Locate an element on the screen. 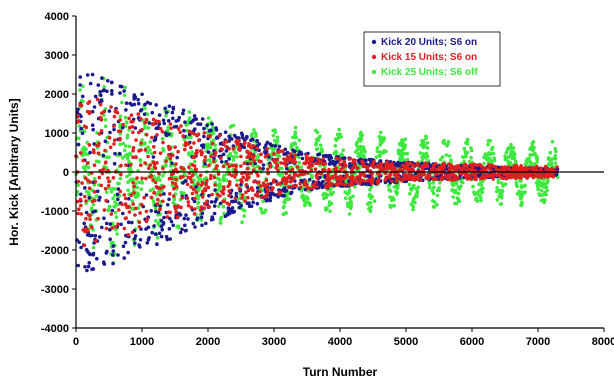 Image resolution: width=614 pixels, height=381 pixels. y-tick-label: -3000 is located at coordinates (55, 290).